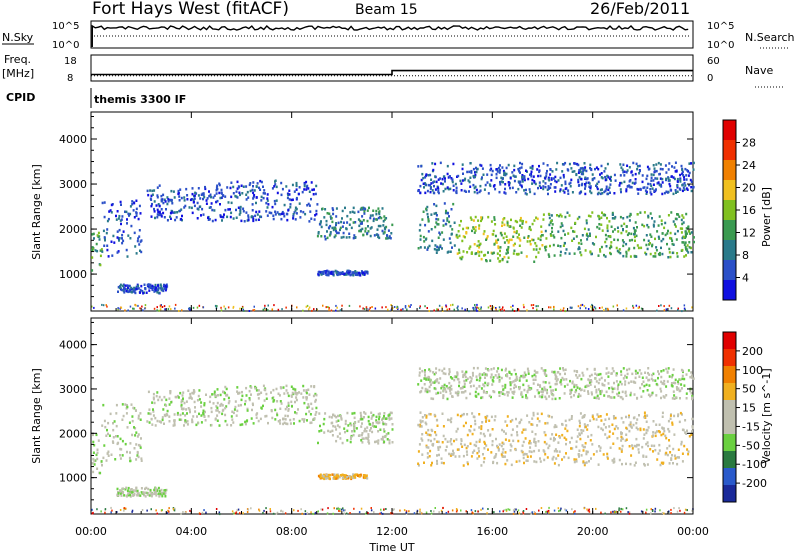 This screenshot has width=800, height=554. What do you see at coordinates (392, 70) in the screenshot?
I see `freq-panel: Freq. [MHz] 18 8 Nave 60 0` at bounding box center [392, 70].